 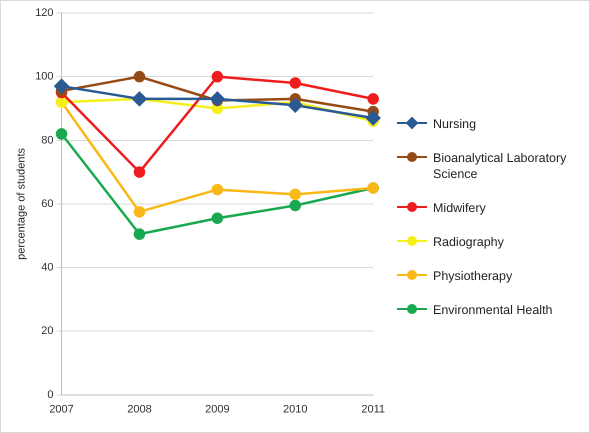 I want to click on x-tick-label: 2010, so click(x=295, y=409).